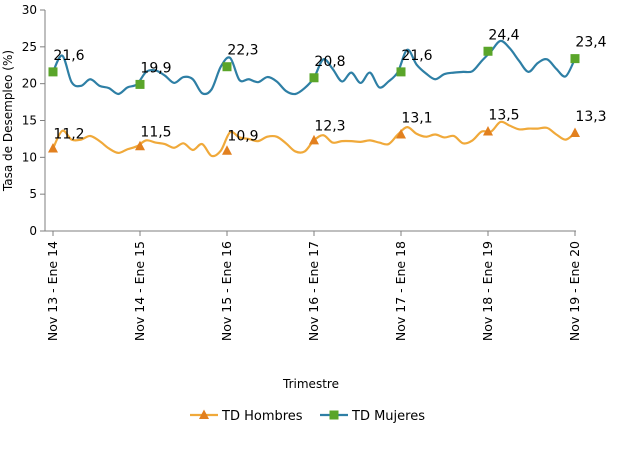 Image resolution: width=629 pixels, height=456 pixels. I want to click on data-label: 13,1, so click(416, 118).